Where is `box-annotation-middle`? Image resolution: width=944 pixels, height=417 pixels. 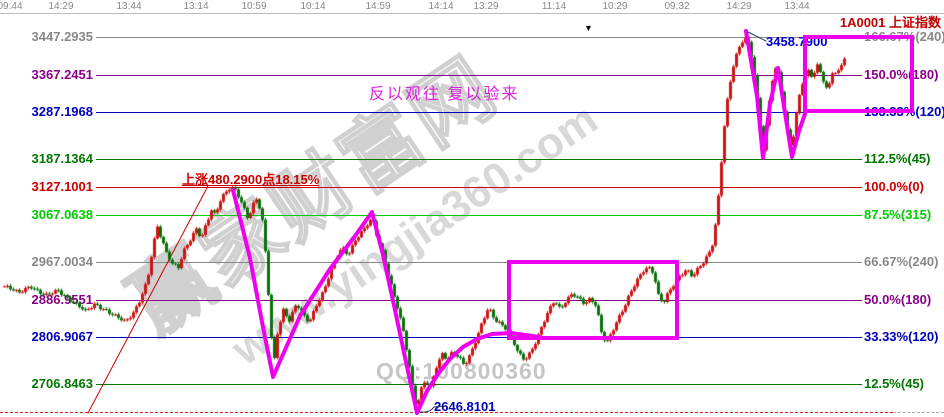 box-annotation-middle is located at coordinates (593, 300).